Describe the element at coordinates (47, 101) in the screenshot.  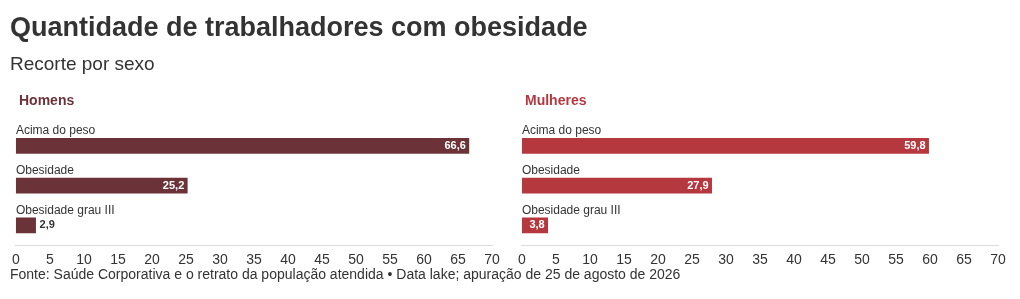
I see `chart-title: Homens` at that location.